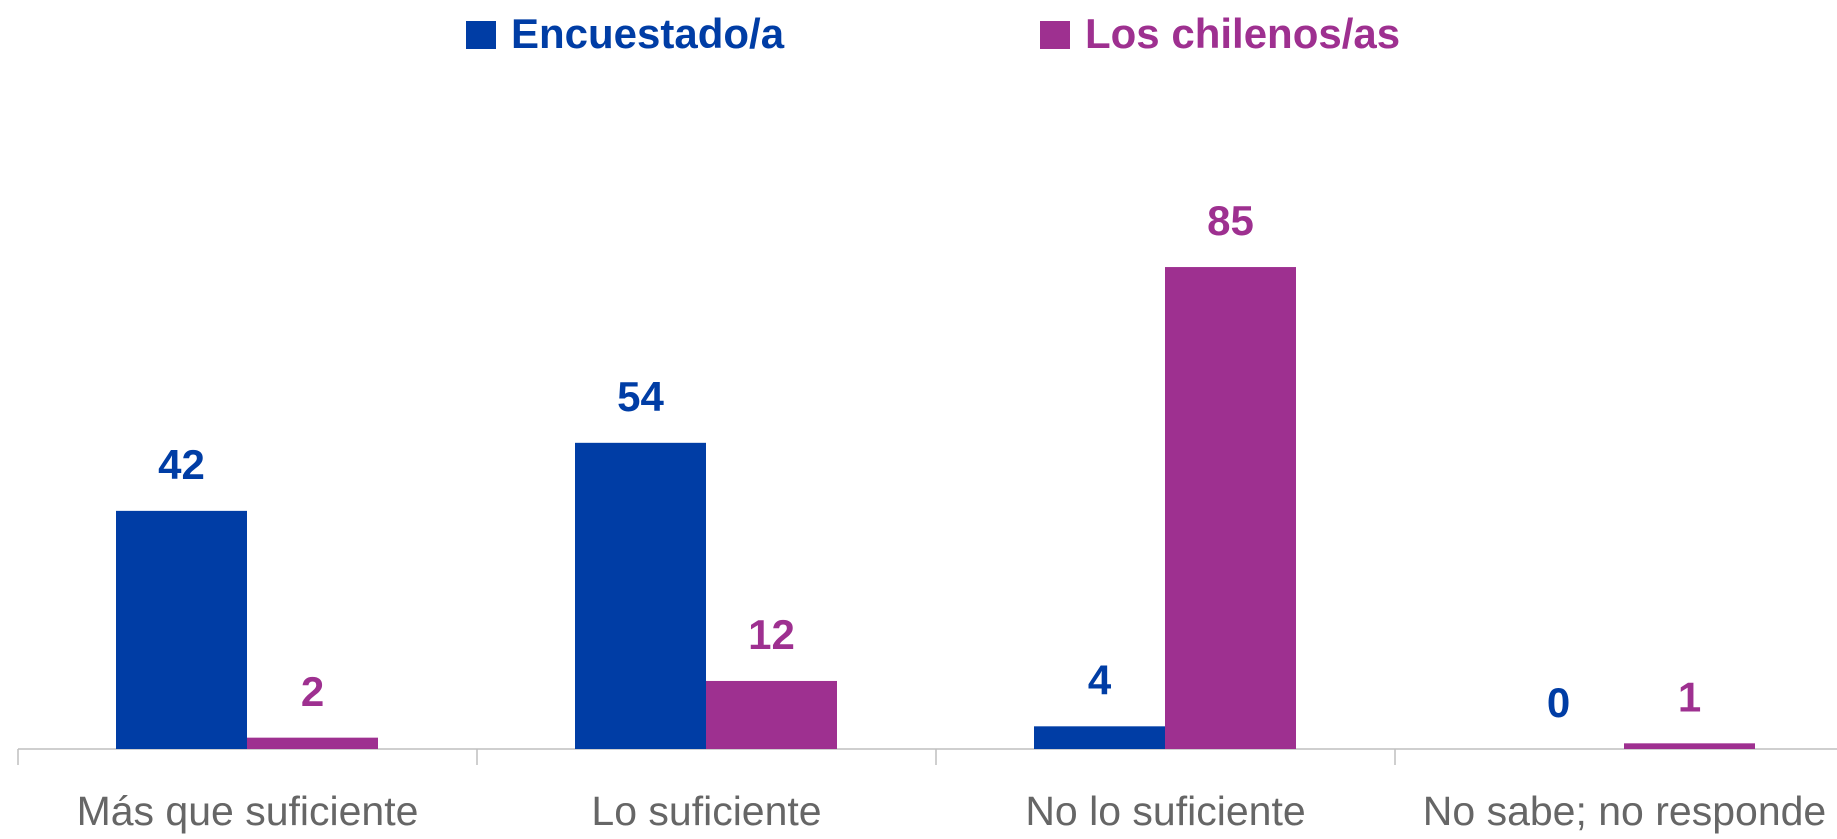 This screenshot has width=1837, height=839. Describe the element at coordinates (648, 33) in the screenshot. I see `legend-label: Encuestado/a` at that location.